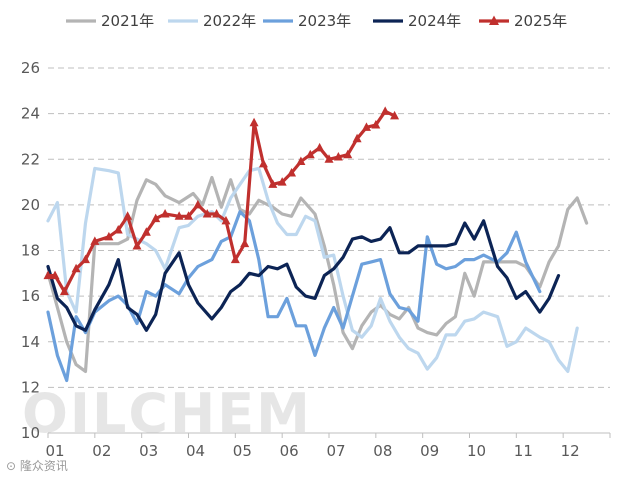  I want to click on x-tick-label: 10, so click(476, 451).